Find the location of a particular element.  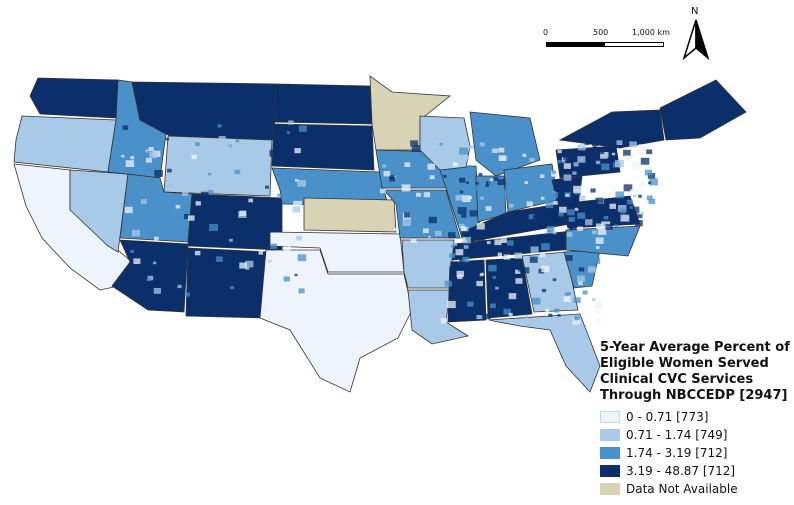

state-arkansas is located at coordinates (428, 264).